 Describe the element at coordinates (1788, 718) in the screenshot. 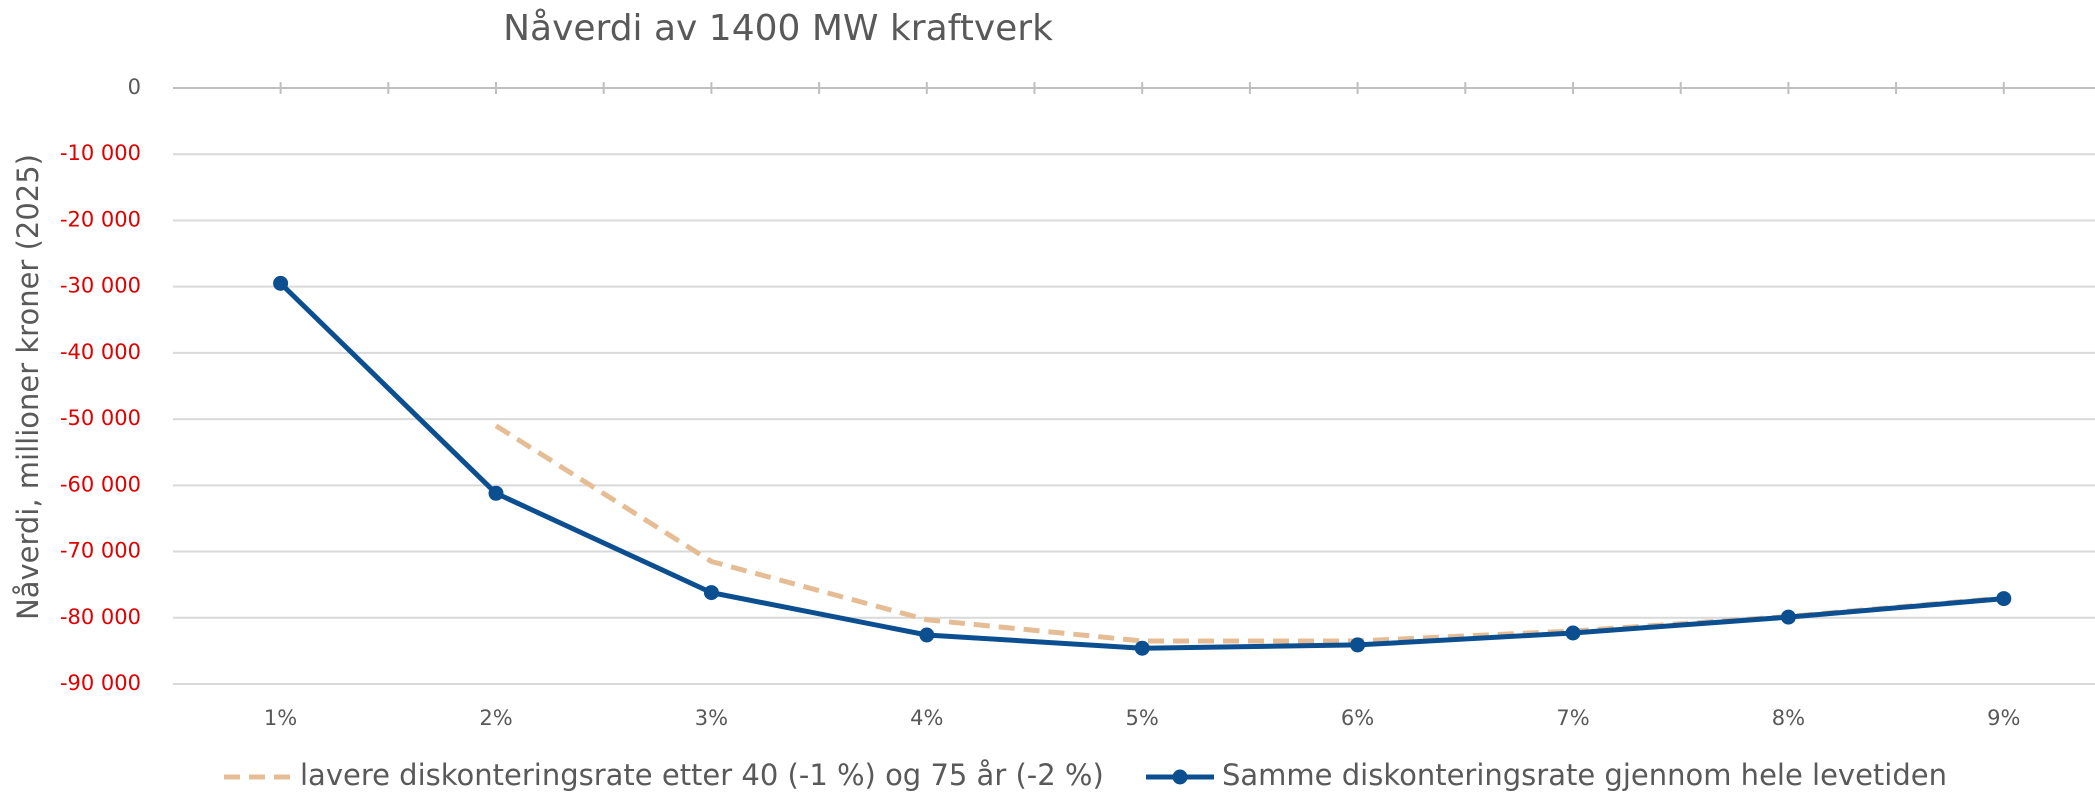

I see `x-tick-label: 8%` at that location.